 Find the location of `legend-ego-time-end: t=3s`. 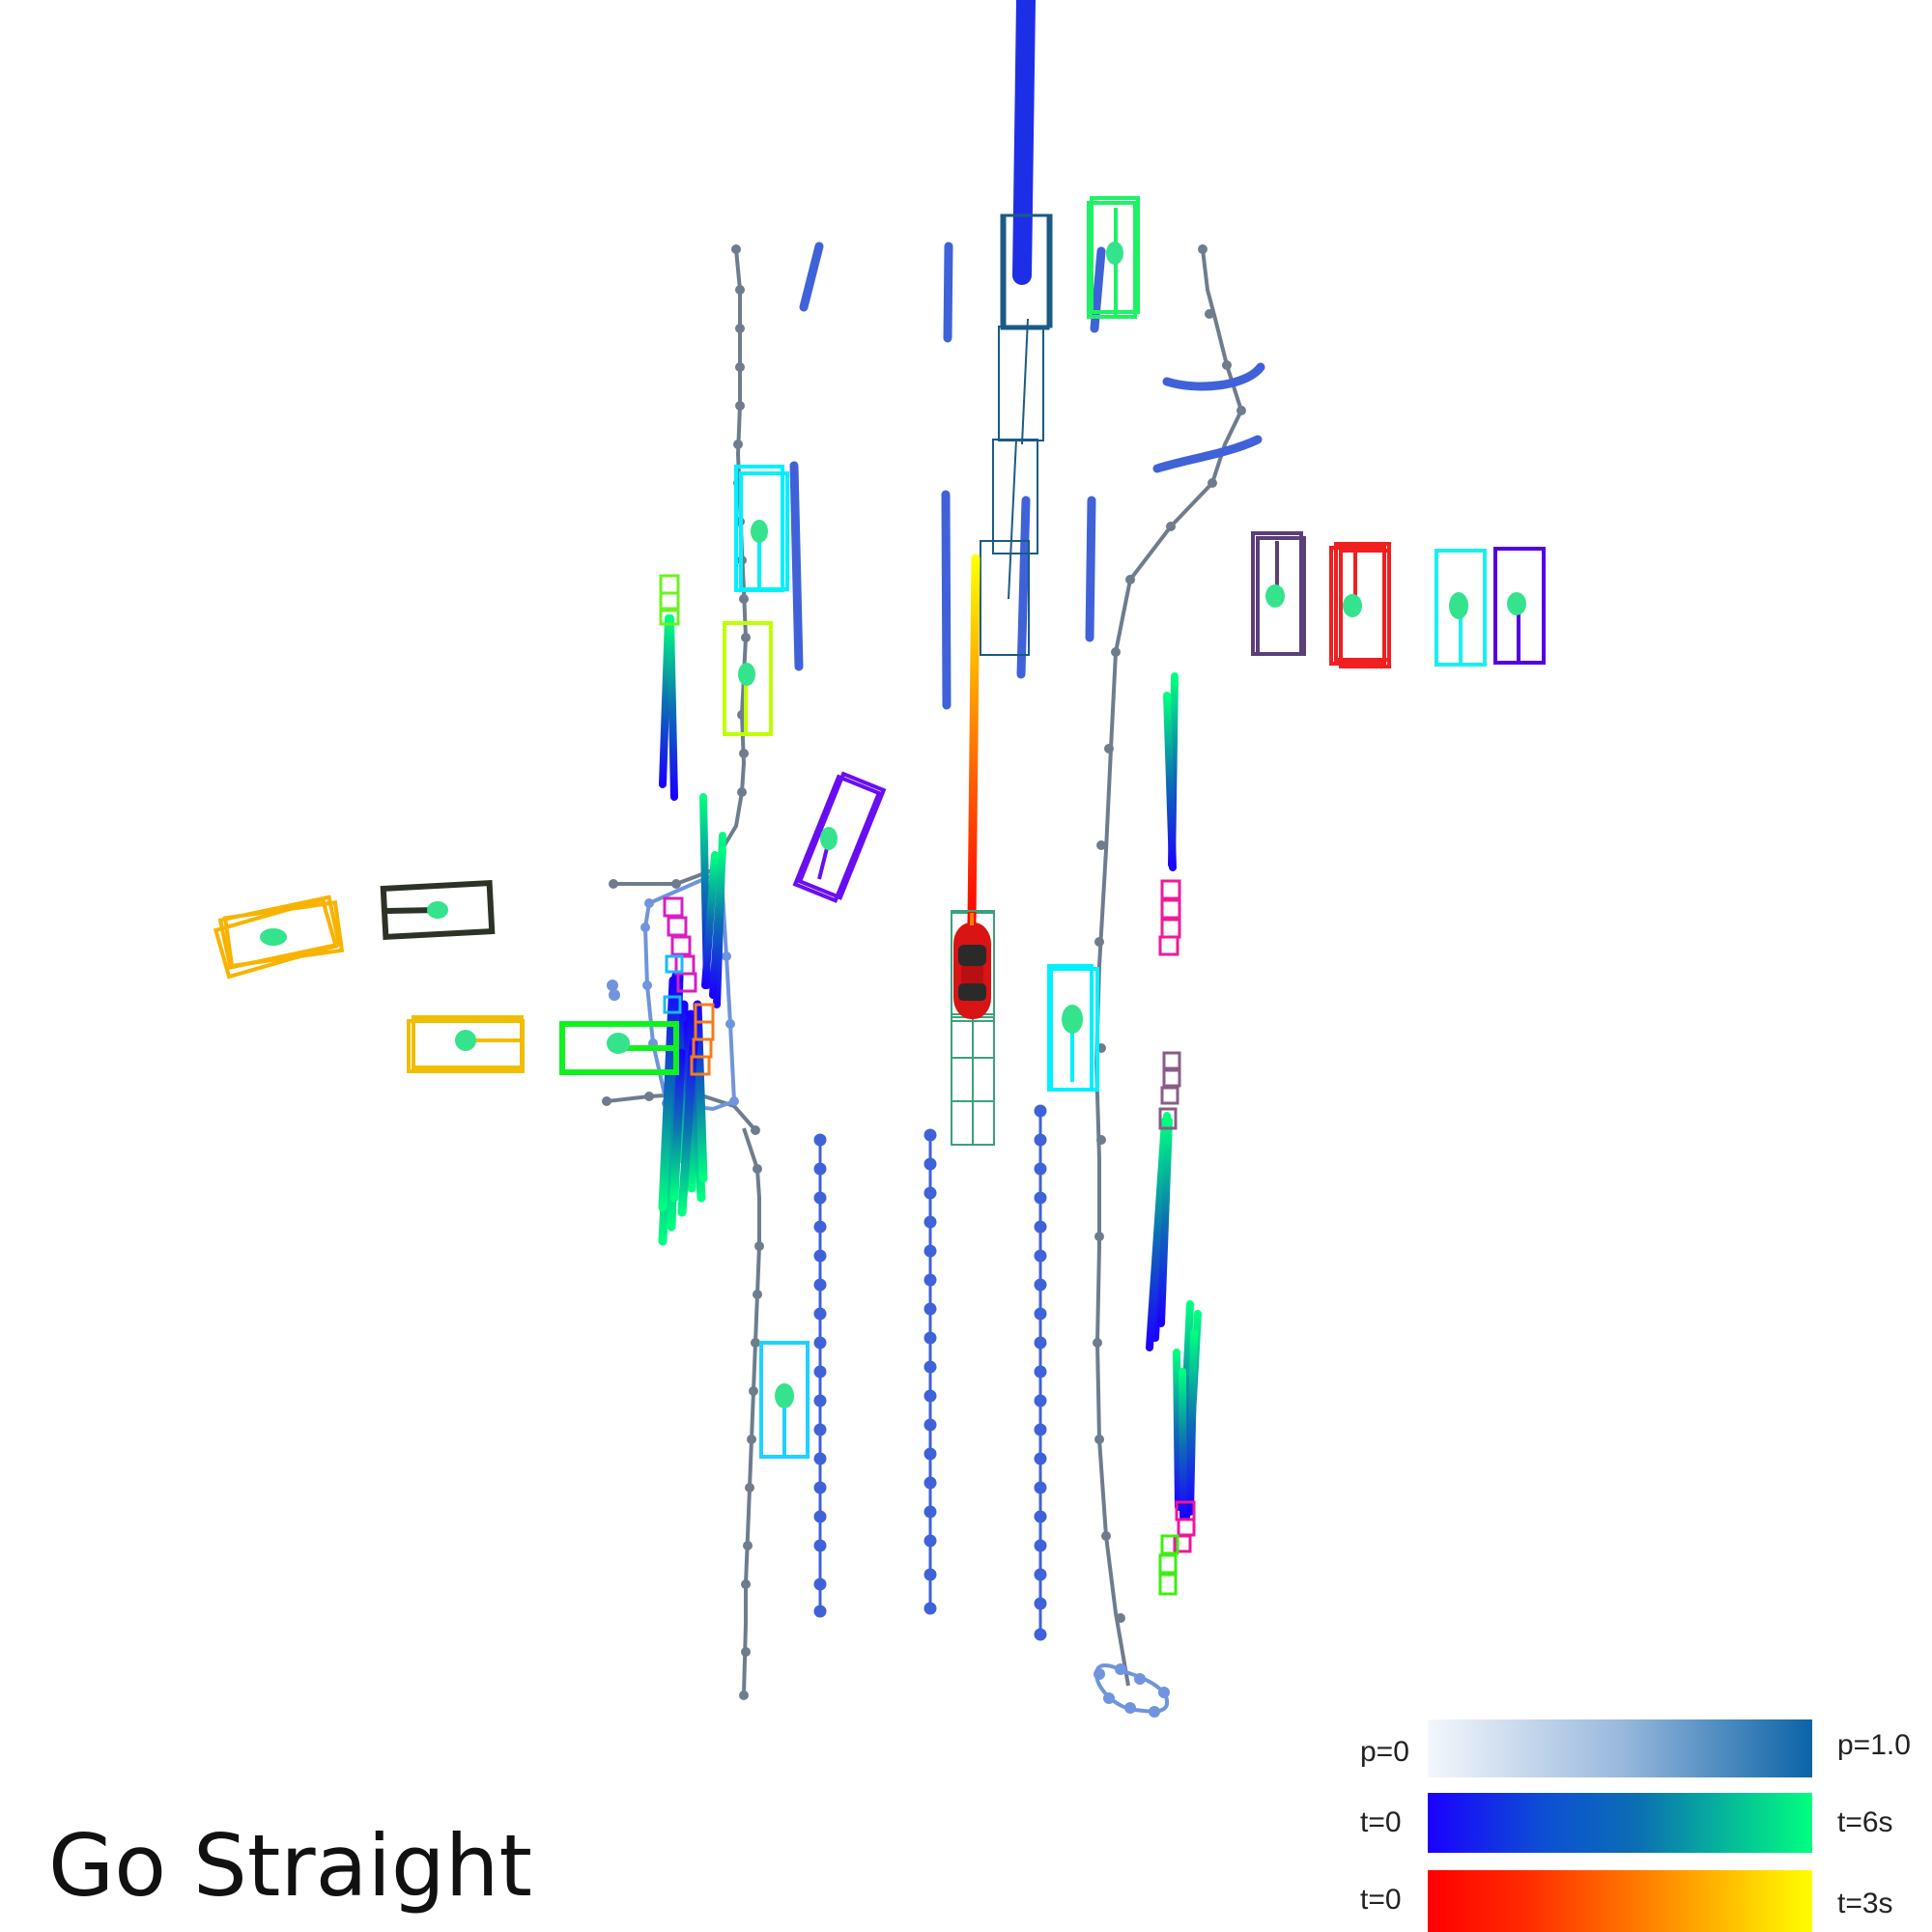

legend-ego-time-end: t=3s is located at coordinates (1865, 1903).